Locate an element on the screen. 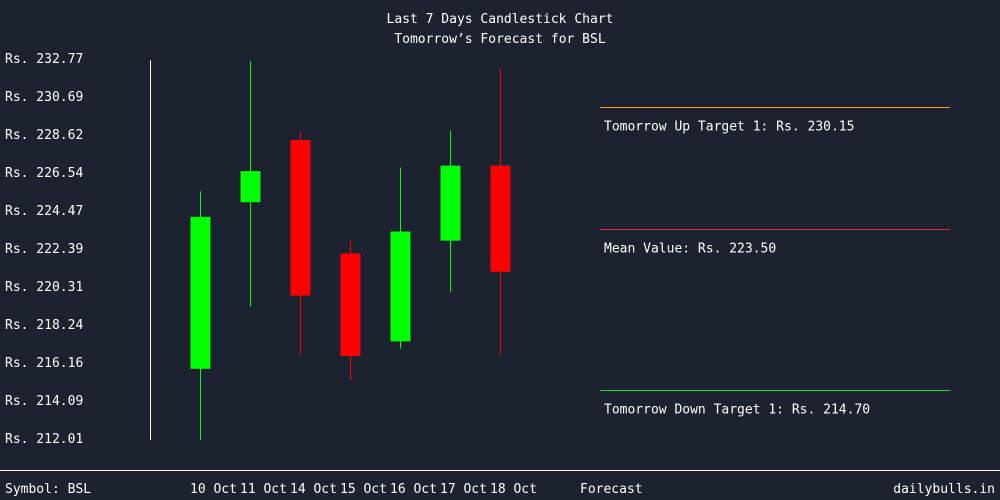 The width and height of the screenshot is (1000, 500). y-tick-label: Rs. 230.69 is located at coordinates (44, 97).